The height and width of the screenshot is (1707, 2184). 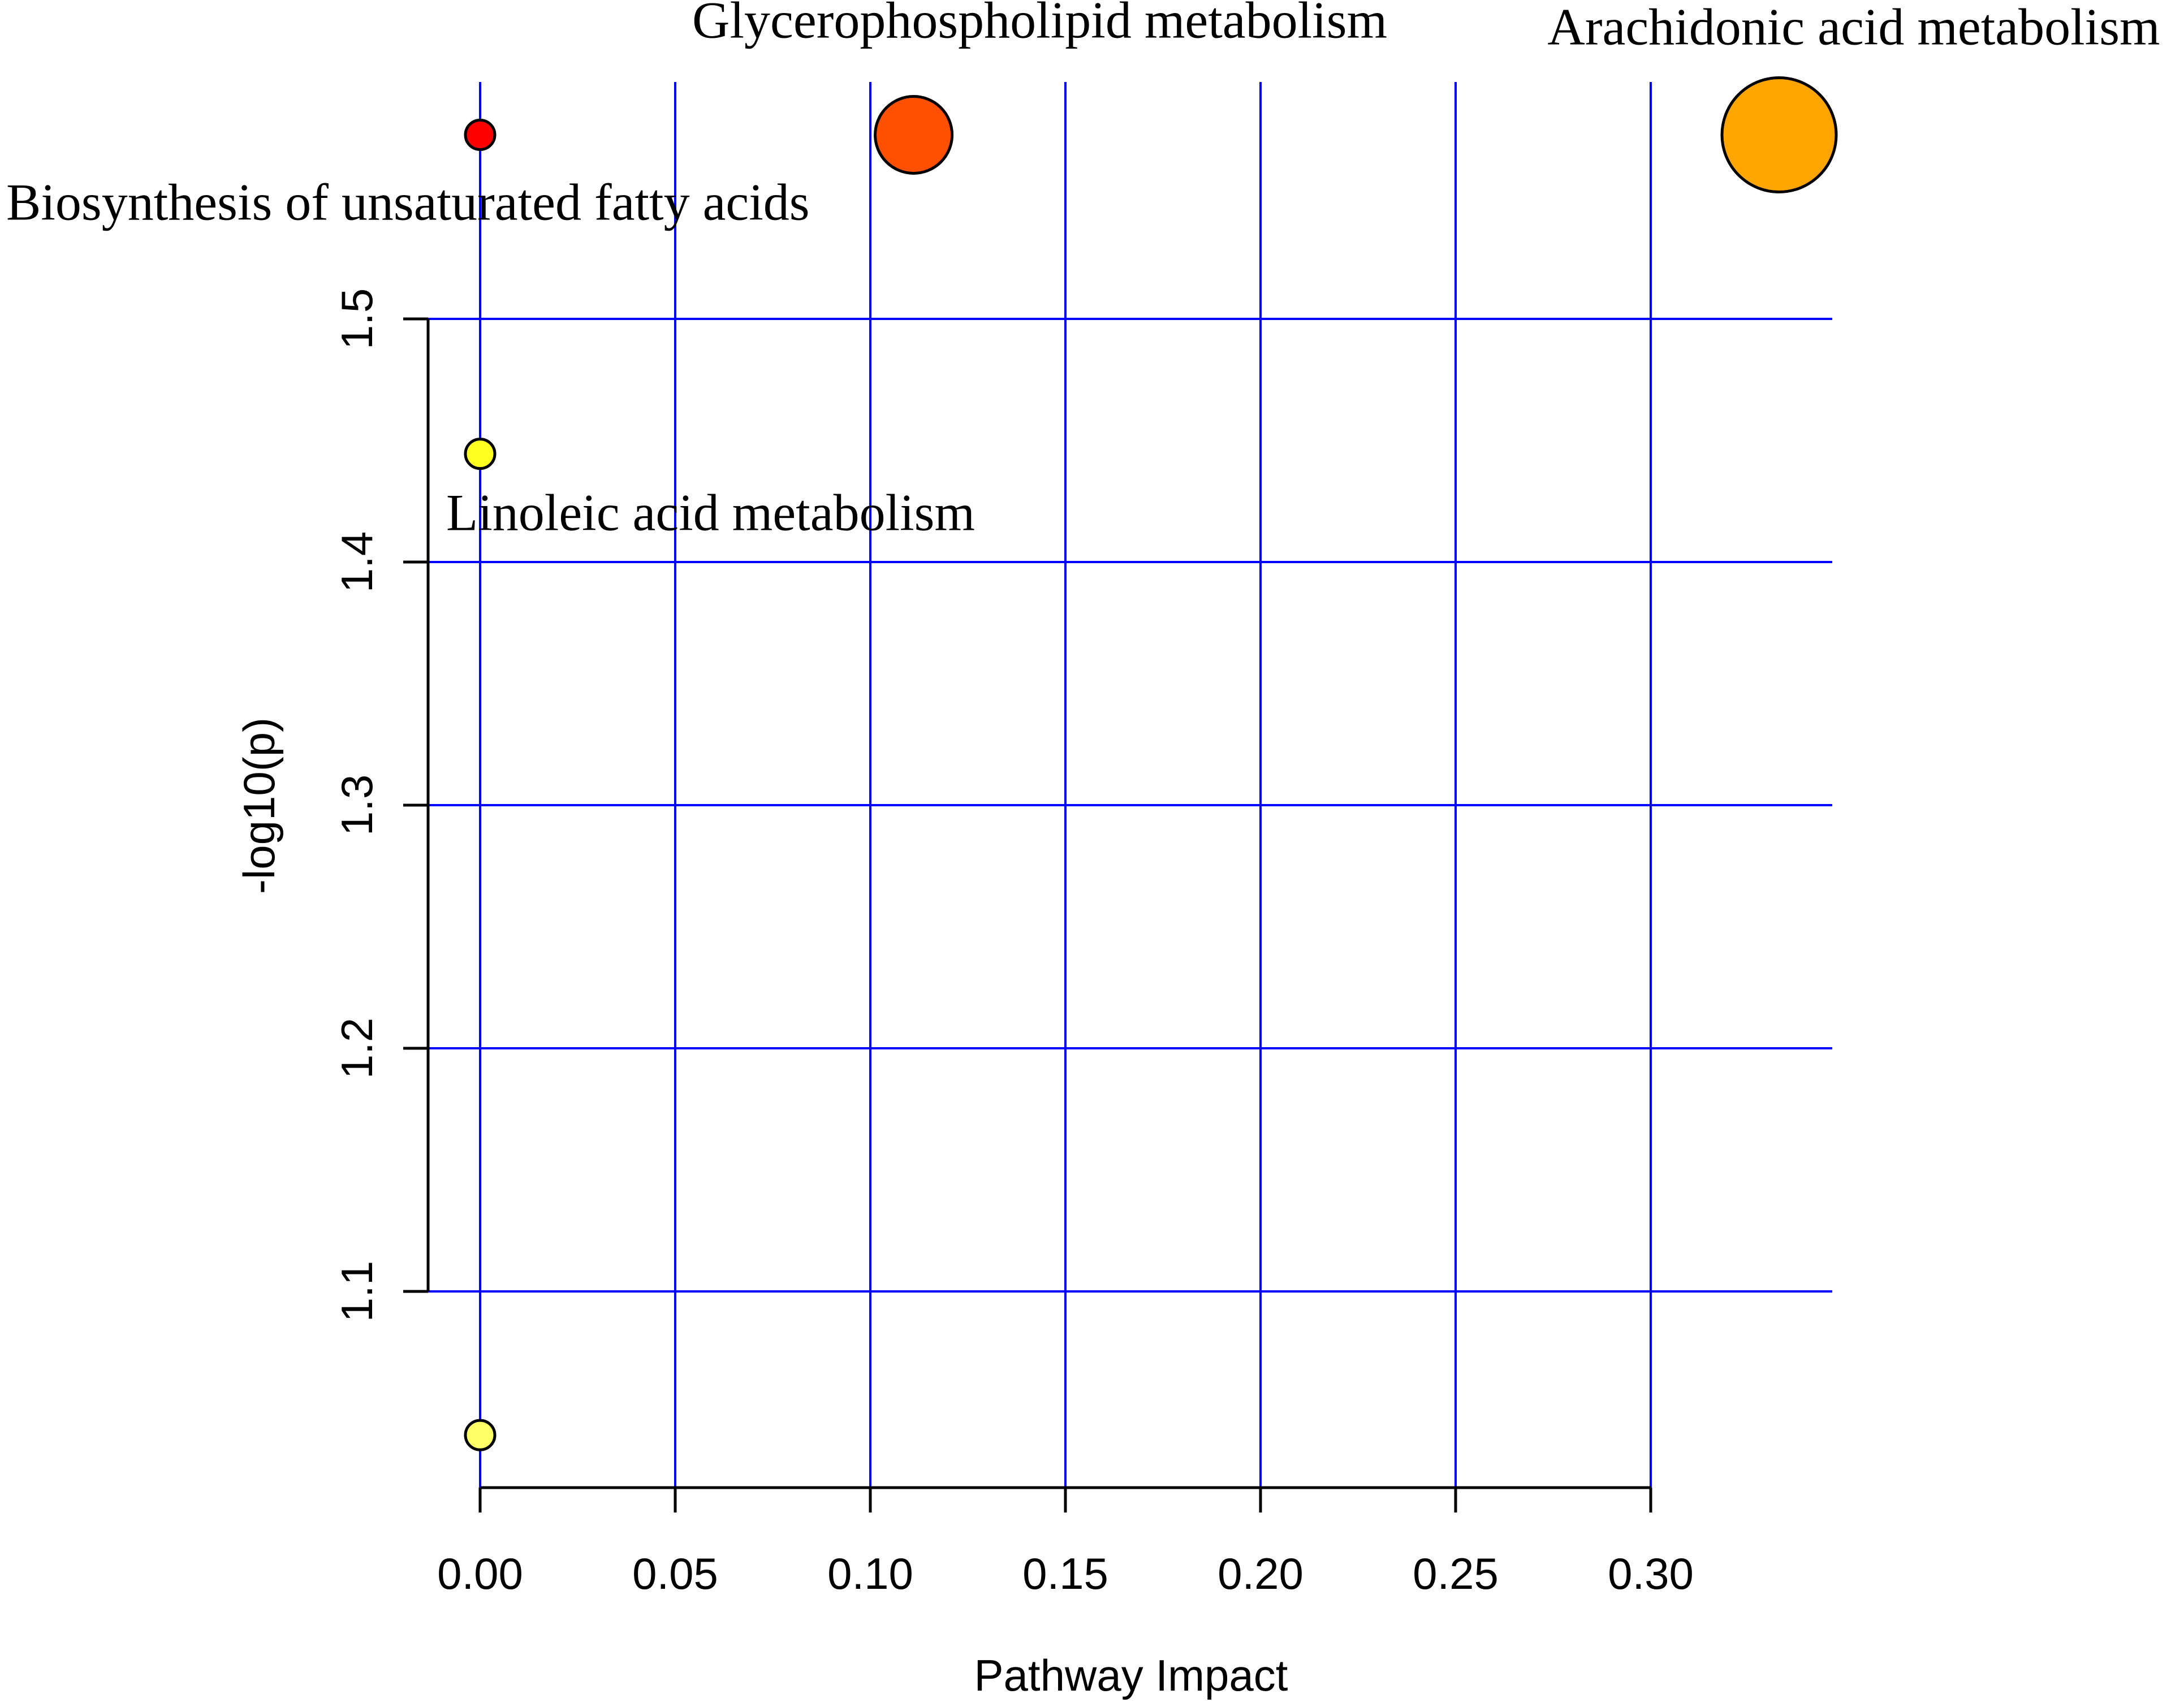 What do you see at coordinates (357, 1048) in the screenshot?
I see `y-tick-label: 1.2` at bounding box center [357, 1048].